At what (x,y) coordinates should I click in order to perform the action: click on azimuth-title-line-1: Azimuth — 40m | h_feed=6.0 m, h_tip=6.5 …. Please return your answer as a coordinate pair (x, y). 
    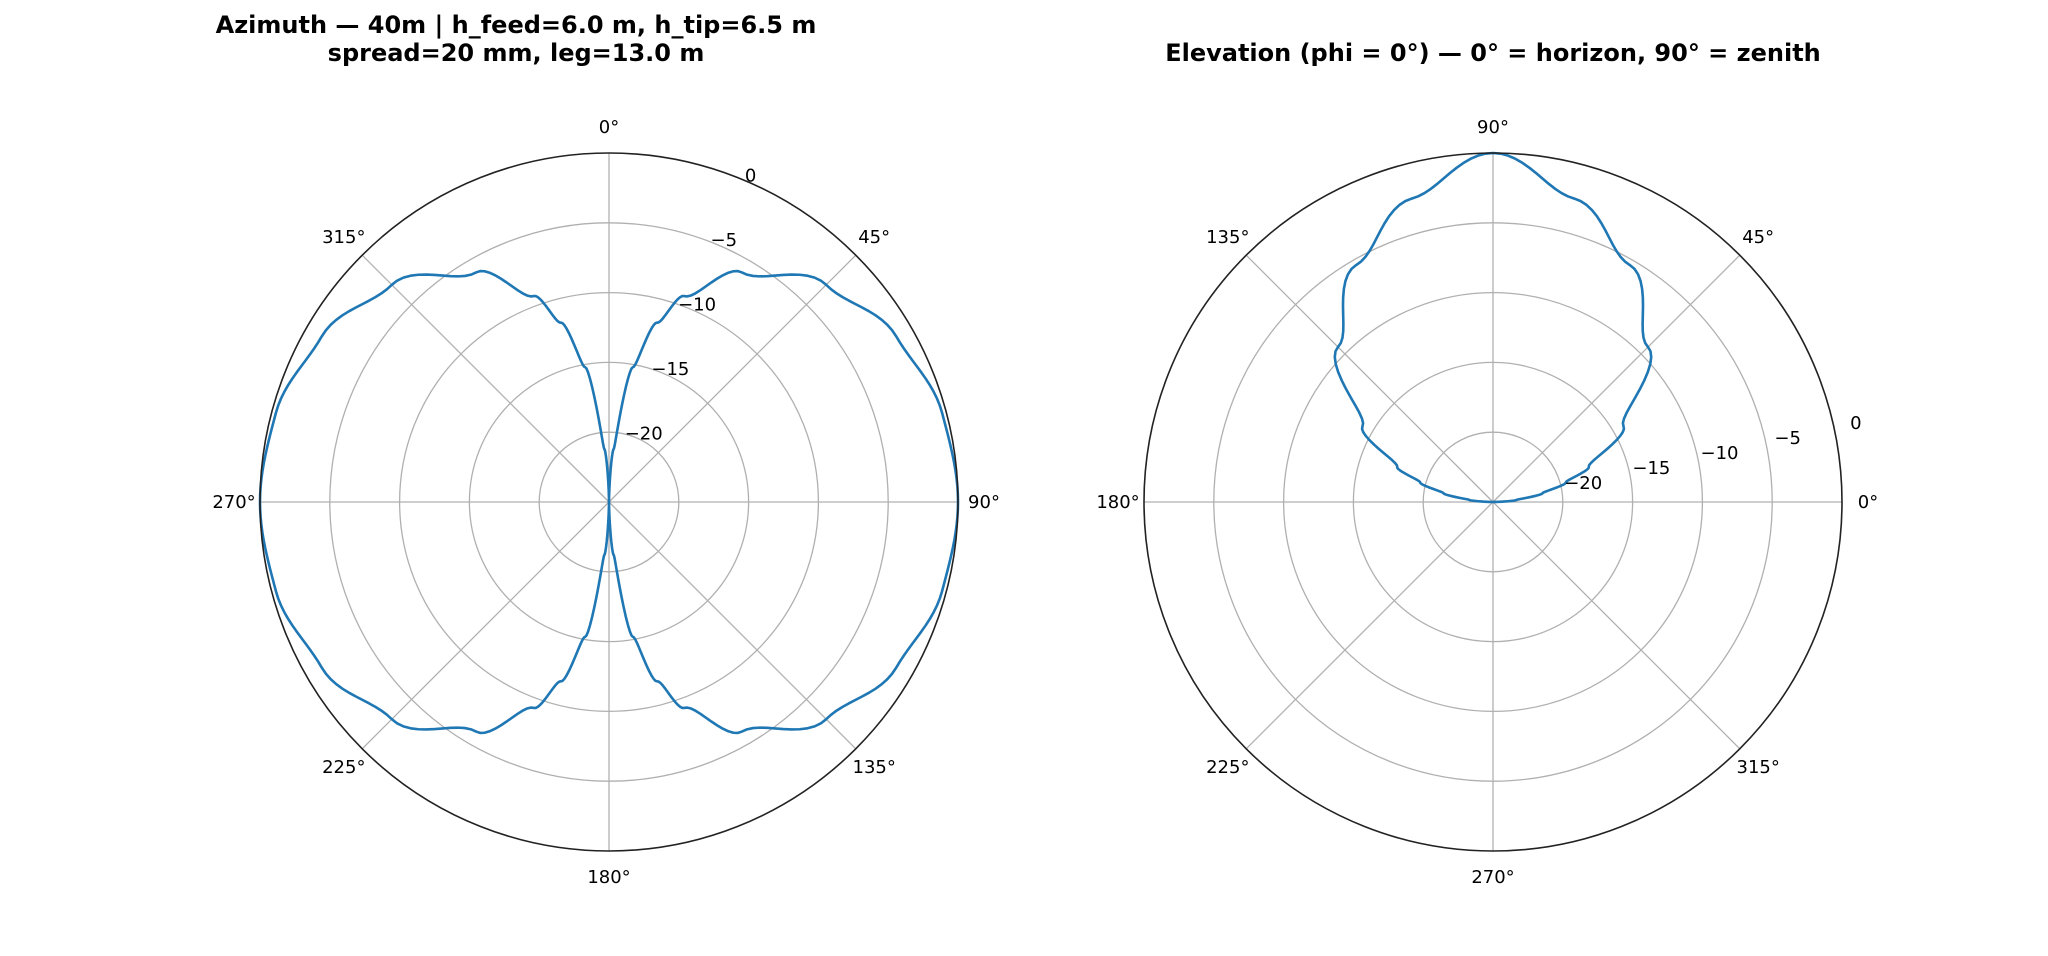
    Looking at the image, I should click on (516, 25).